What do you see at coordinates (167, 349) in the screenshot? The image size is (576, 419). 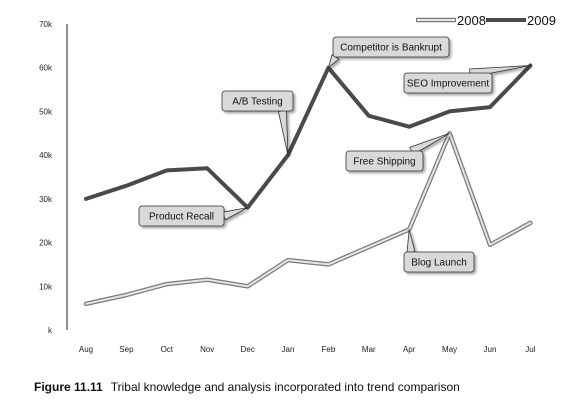 I see `x-tick-label: Oct` at bounding box center [167, 349].